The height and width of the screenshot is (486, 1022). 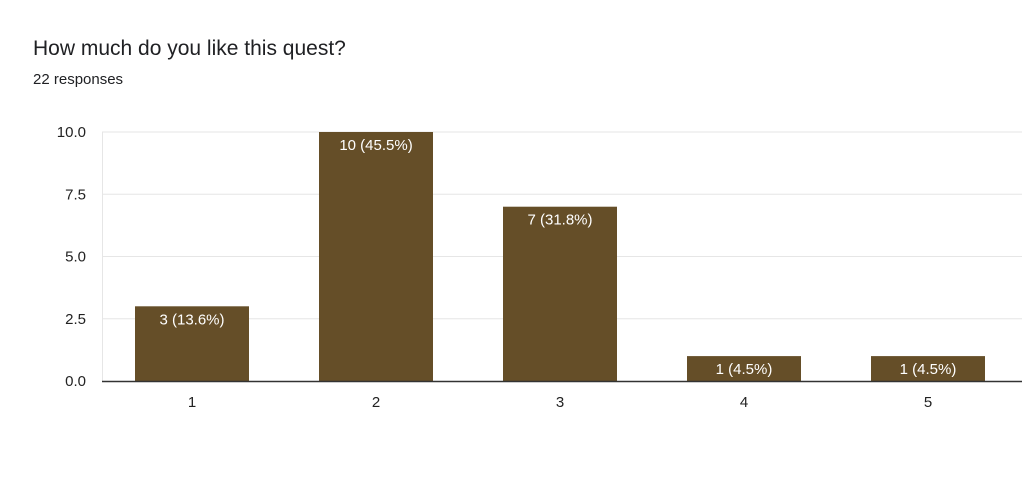 I want to click on x-axis-tick-labels: 1 2 3 4 5, so click(x=560, y=402).